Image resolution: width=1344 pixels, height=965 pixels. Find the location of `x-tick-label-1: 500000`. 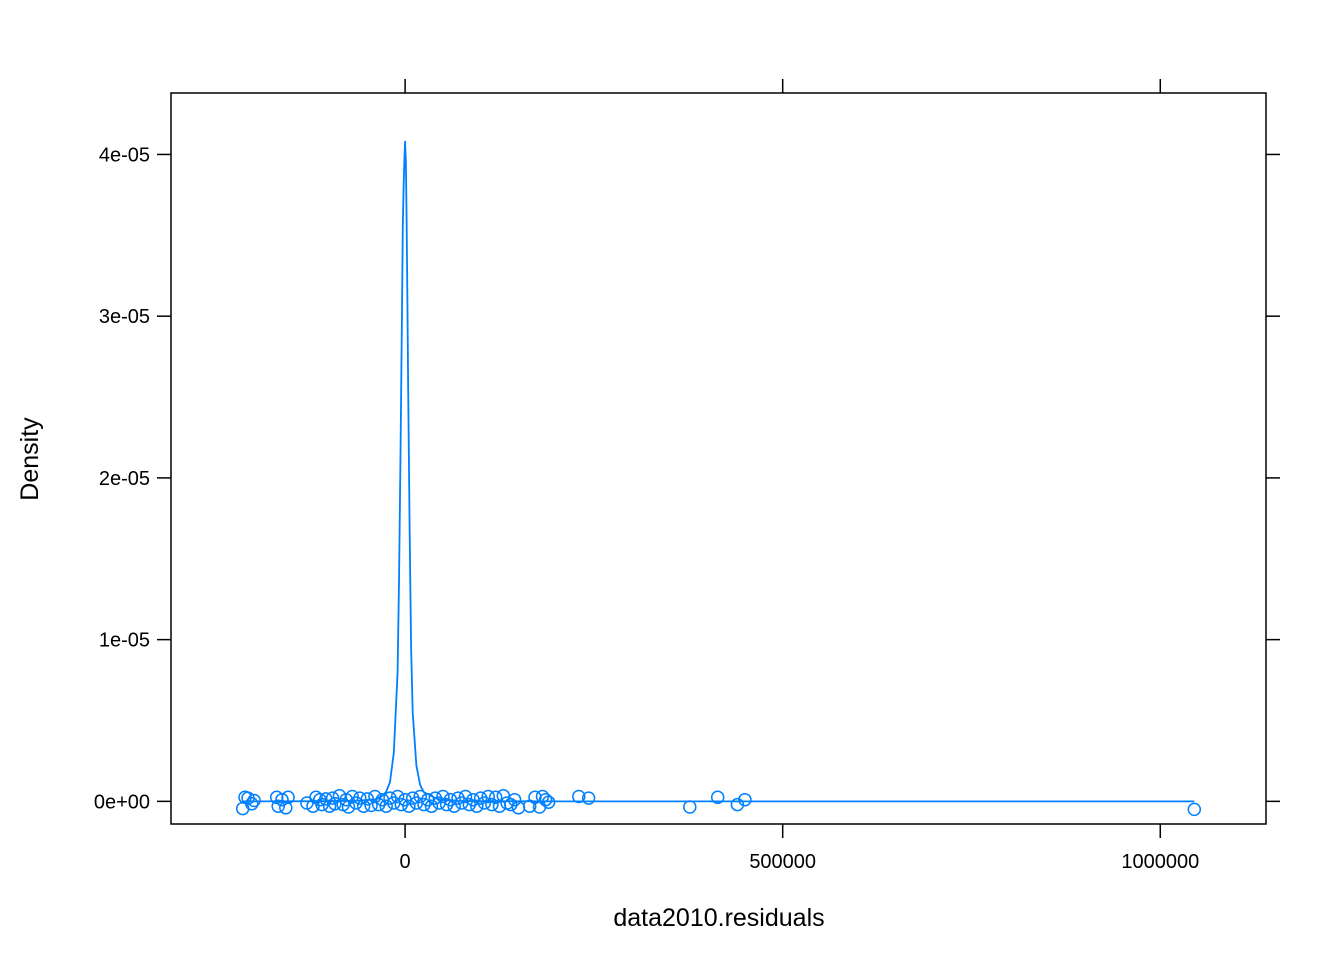

x-tick-label-1: 500000 is located at coordinates (782, 862).